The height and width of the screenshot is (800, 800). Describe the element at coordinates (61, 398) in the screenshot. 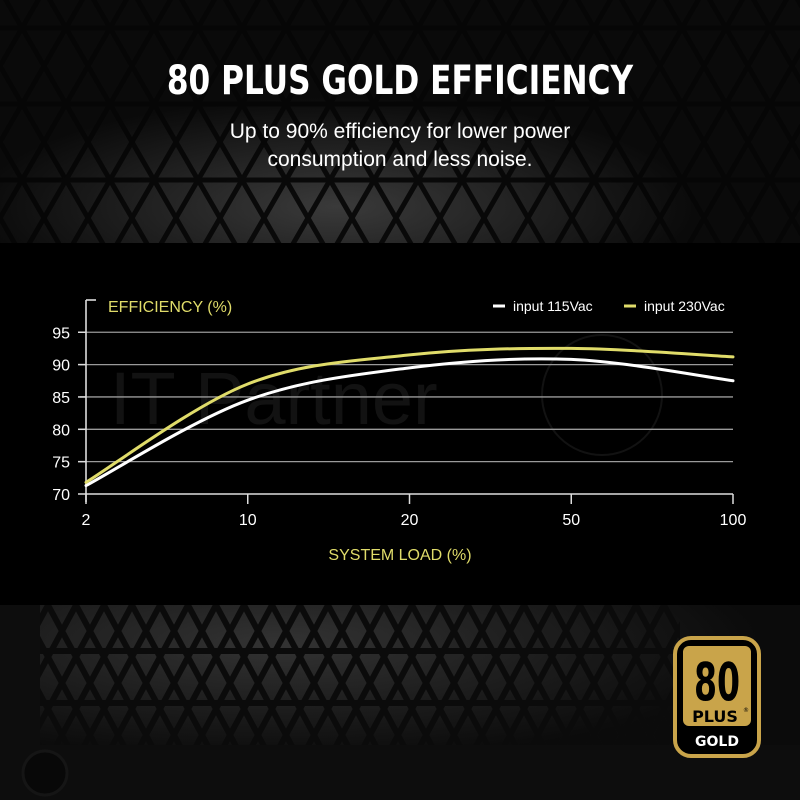

I see `y-tick-label: 85` at that location.